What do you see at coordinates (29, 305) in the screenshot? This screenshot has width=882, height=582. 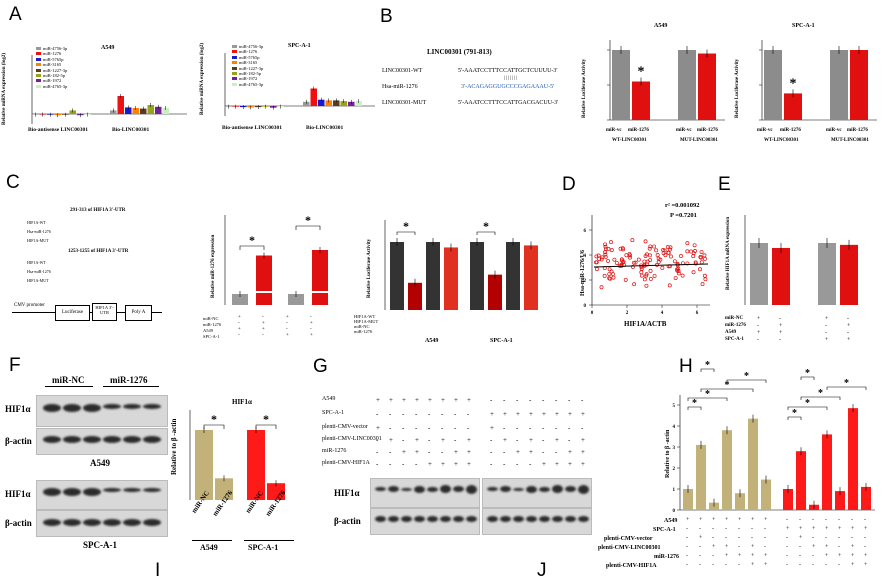 I see `construct-promoter: CMV promoter` at bounding box center [29, 305].